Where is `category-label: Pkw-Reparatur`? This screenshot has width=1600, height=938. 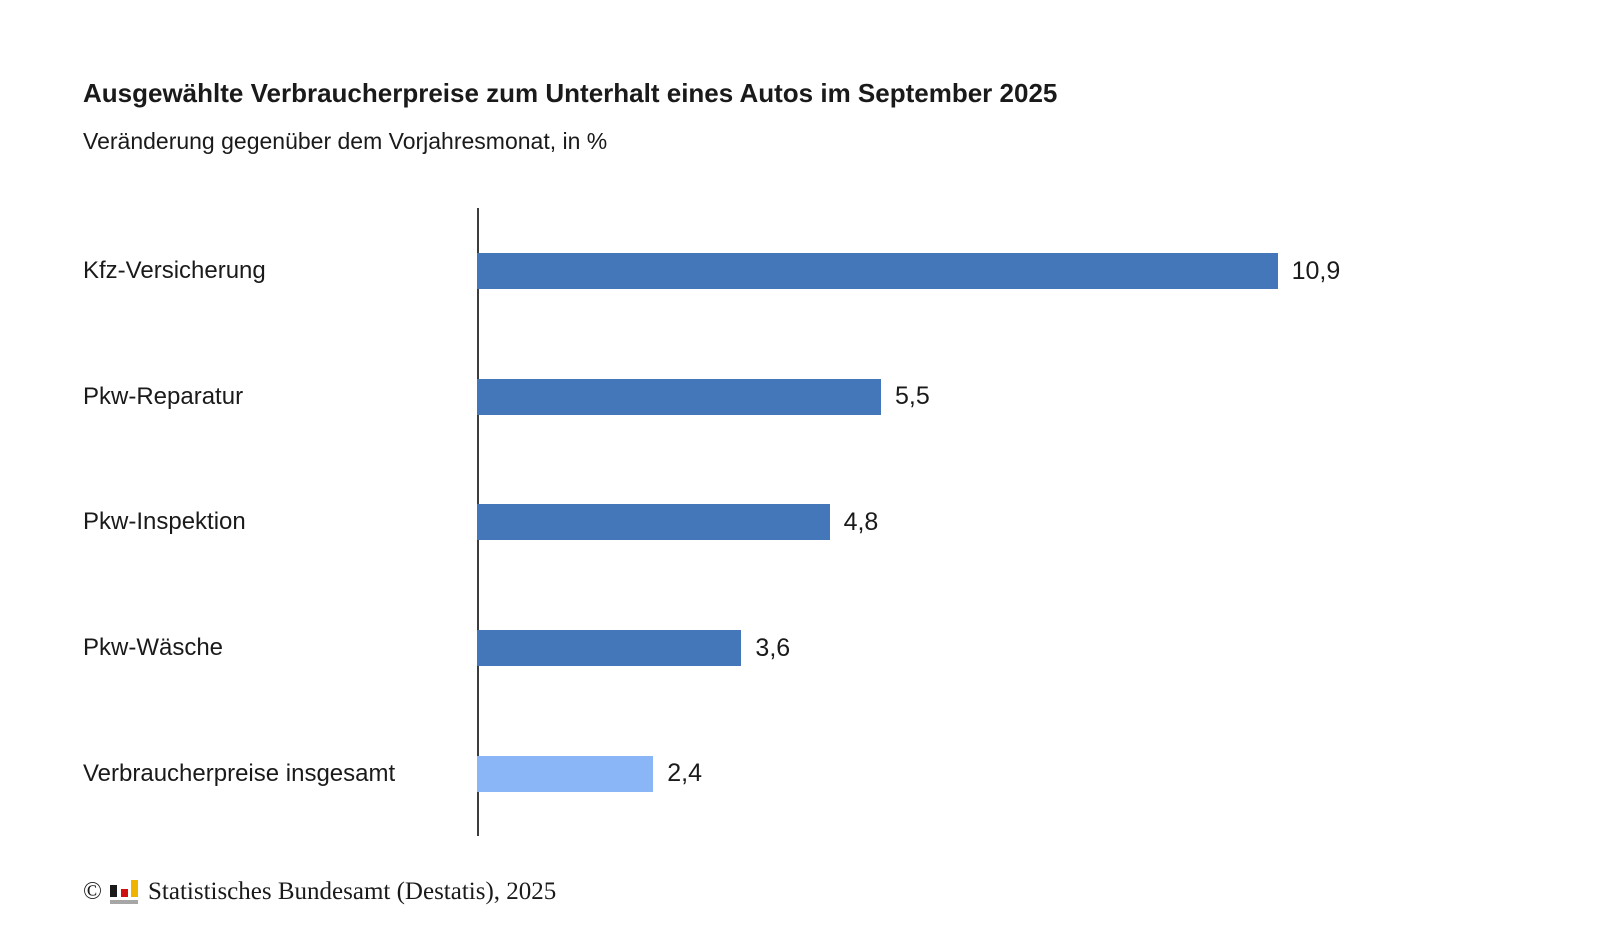 category-label: Pkw-Reparatur is located at coordinates (163, 396).